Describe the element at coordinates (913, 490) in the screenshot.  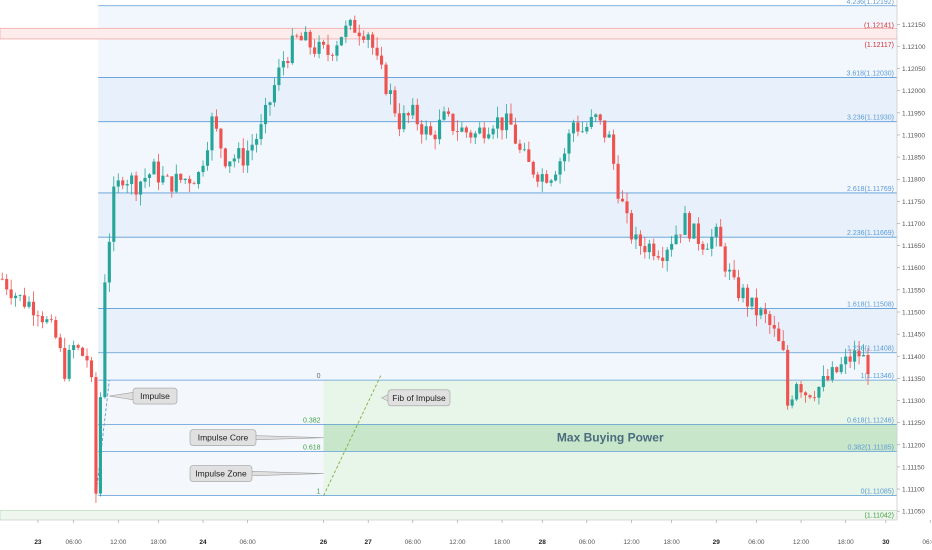
I see `y-tick-label: 1.11100` at that location.